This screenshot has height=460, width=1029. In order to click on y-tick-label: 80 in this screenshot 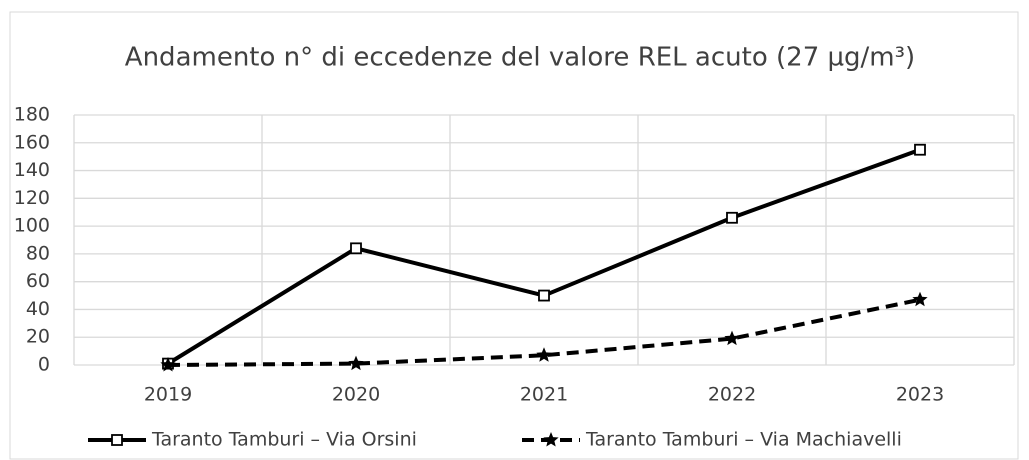, I will do `click(38, 253)`.